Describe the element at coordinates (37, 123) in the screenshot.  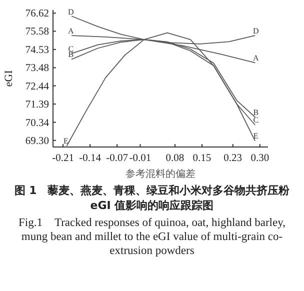
I see `y-tick-label: 70.34` at that location.